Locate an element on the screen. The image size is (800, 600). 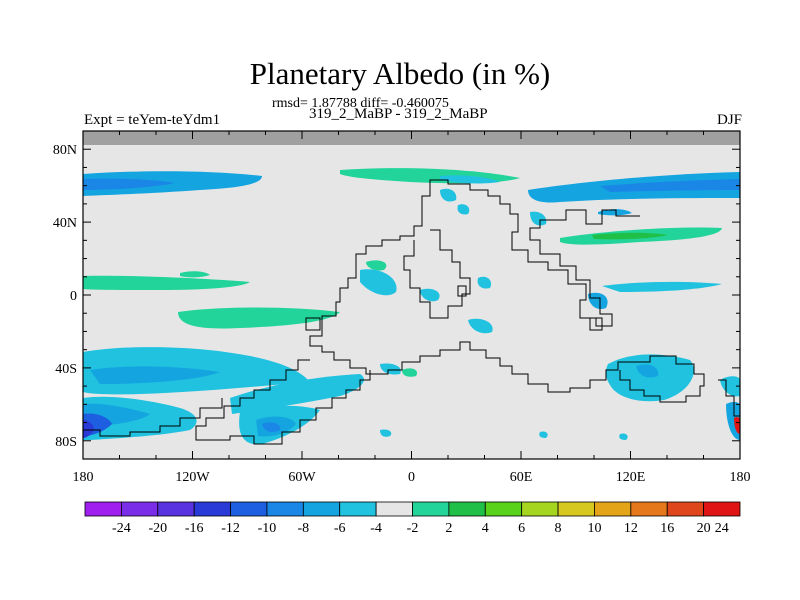
x-tick-label: 60W is located at coordinates (302, 477).